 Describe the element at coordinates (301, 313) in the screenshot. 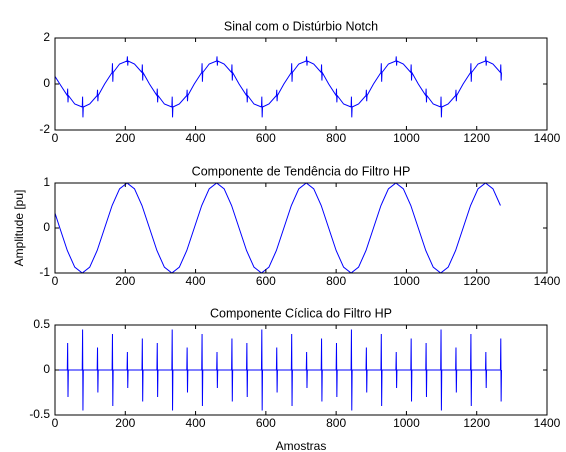

I see `chart-title: Componente Cíclica do Filtro HP` at that location.